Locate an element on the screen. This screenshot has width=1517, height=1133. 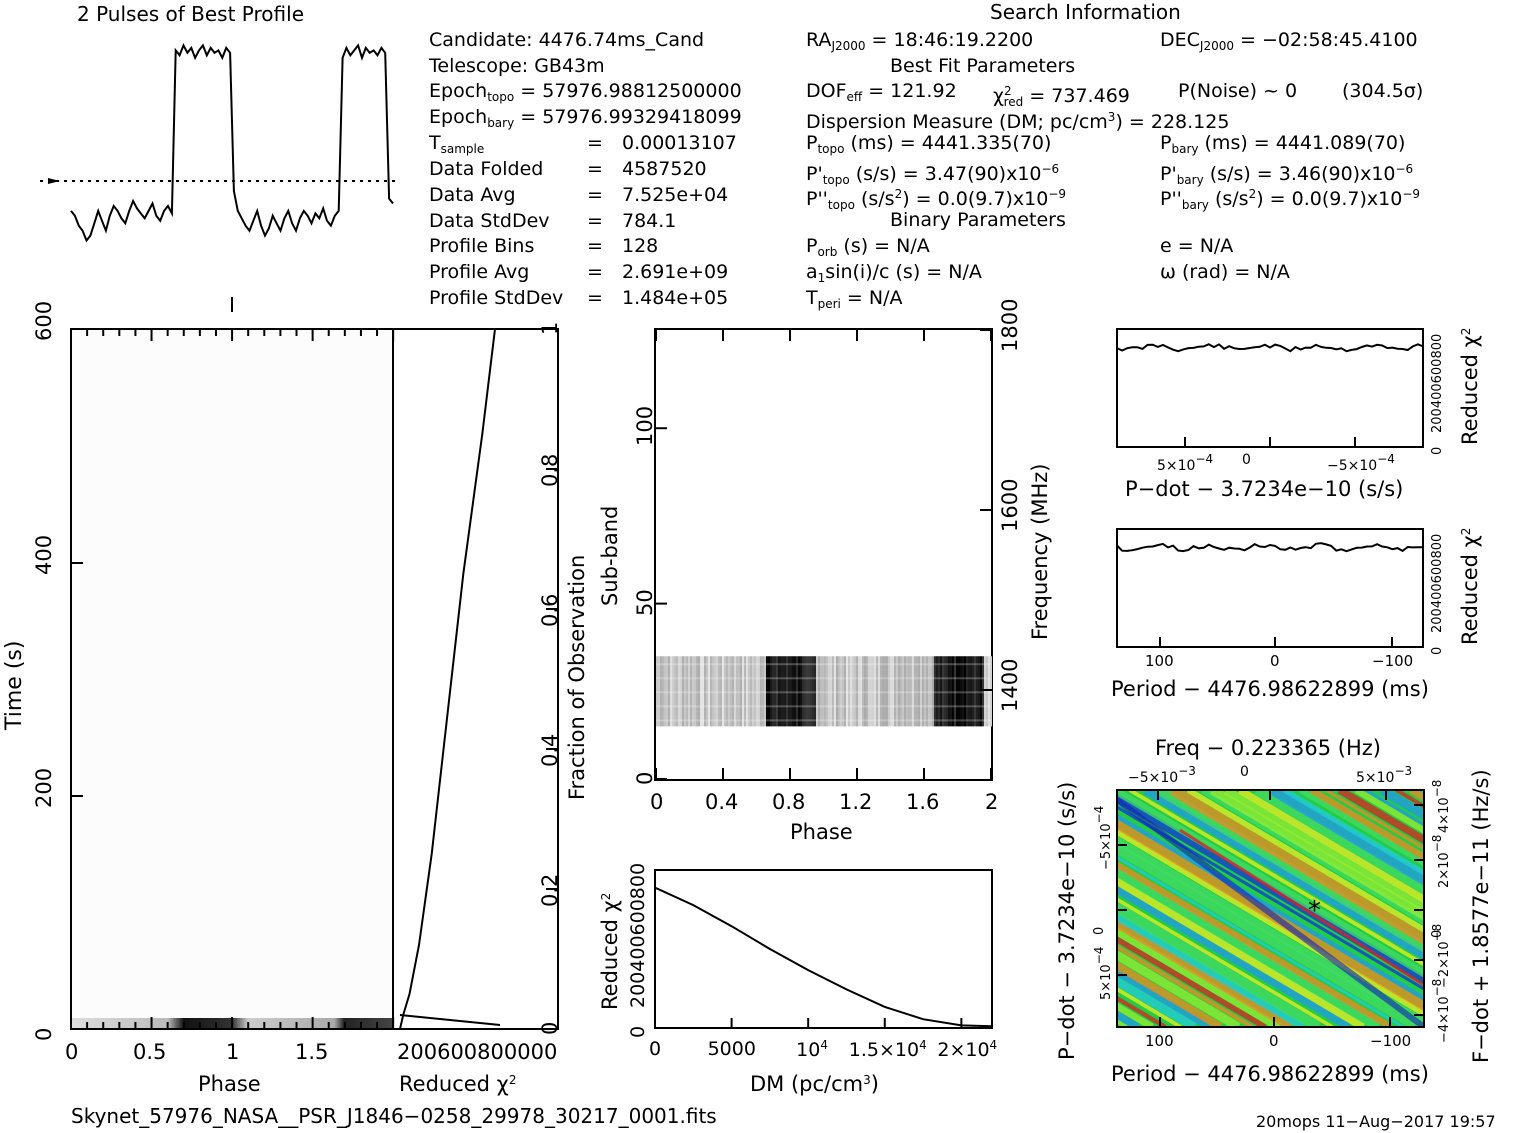
tsample-label: Tsample is located at coordinates (456, 146).